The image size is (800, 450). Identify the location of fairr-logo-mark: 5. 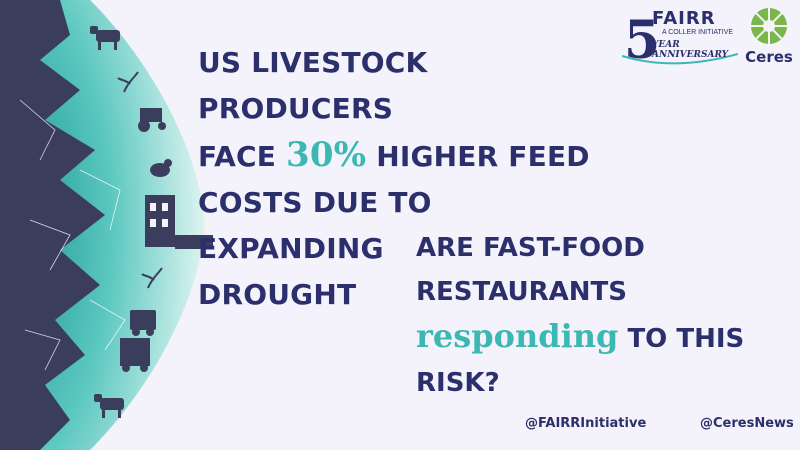
(680, 39).